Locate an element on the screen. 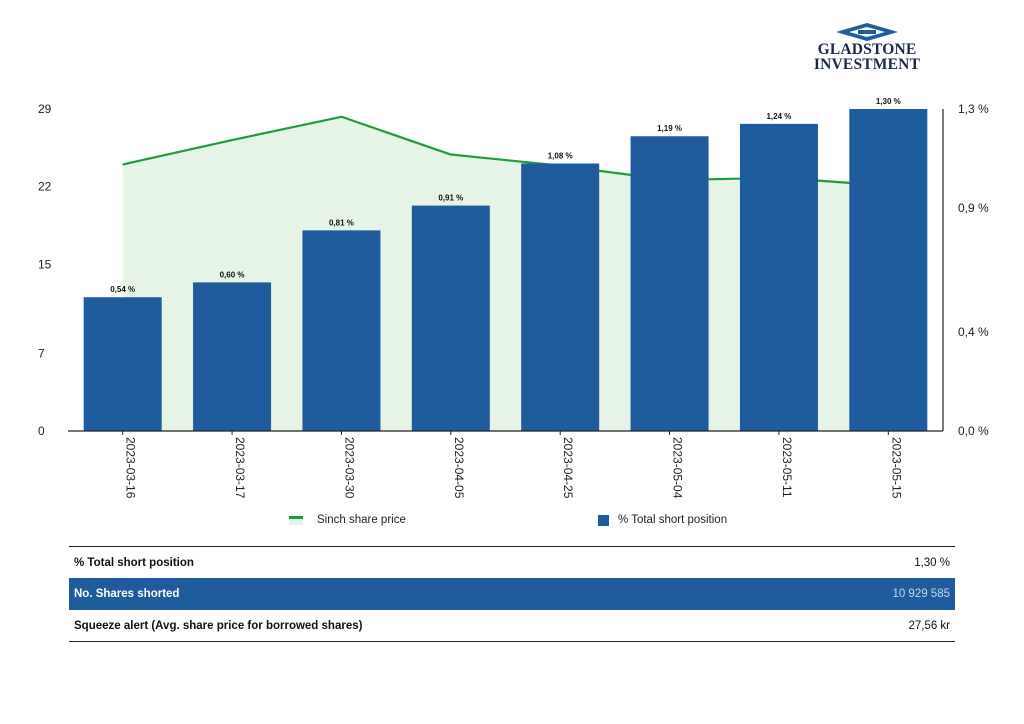 Image resolution: width=1024 pixels, height=724 pixels. right-axis-tick-label: 0,0 % is located at coordinates (973, 431).